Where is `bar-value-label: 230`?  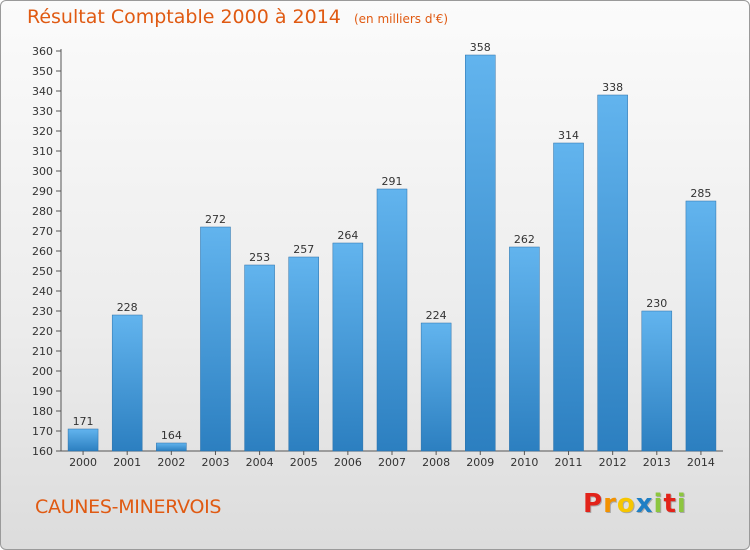 bar-value-label: 230 is located at coordinates (656, 303).